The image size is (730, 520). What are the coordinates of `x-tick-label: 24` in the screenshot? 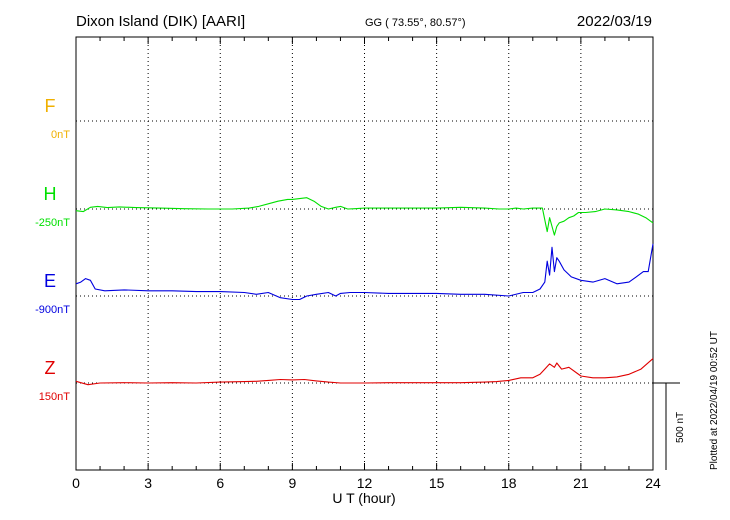 It's located at (653, 483).